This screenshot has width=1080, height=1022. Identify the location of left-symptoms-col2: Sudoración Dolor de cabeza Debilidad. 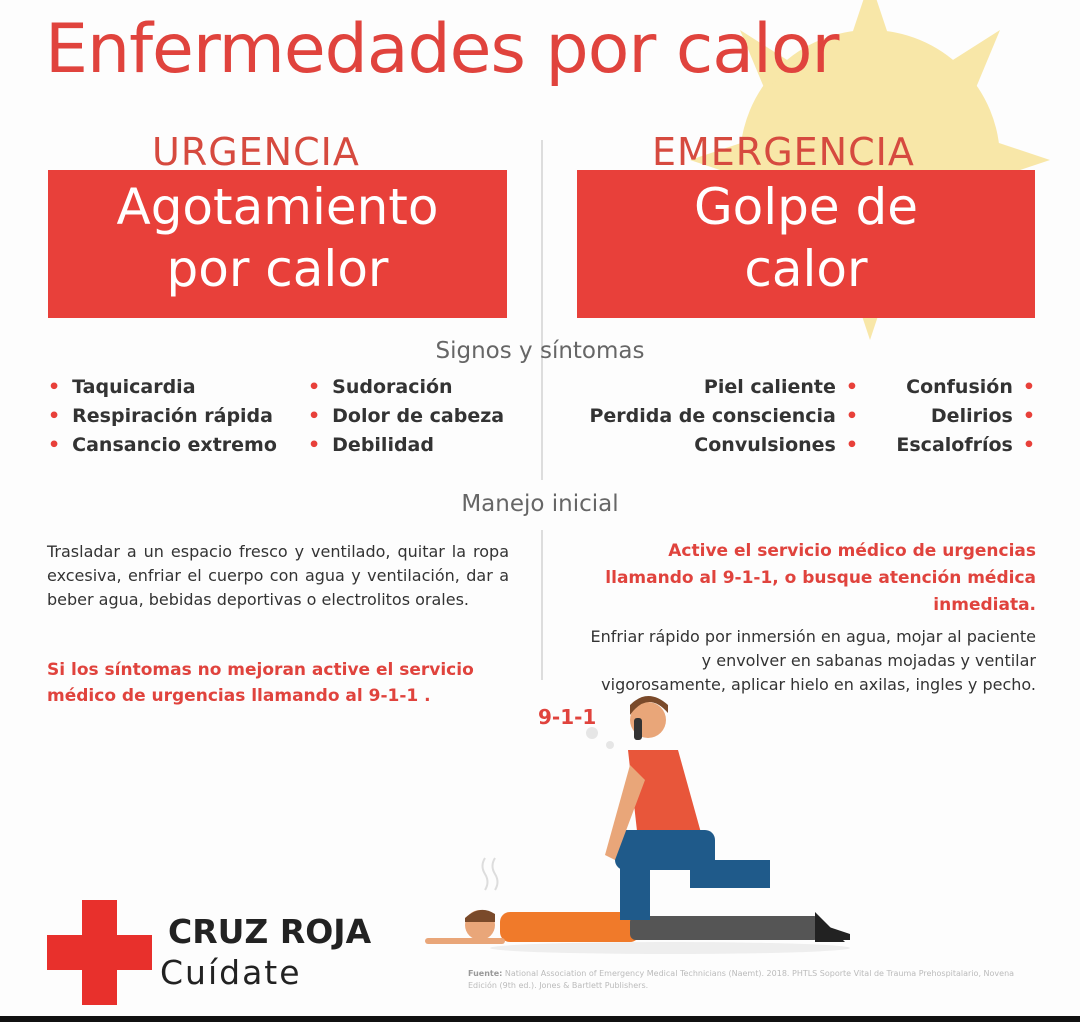
(406, 419).